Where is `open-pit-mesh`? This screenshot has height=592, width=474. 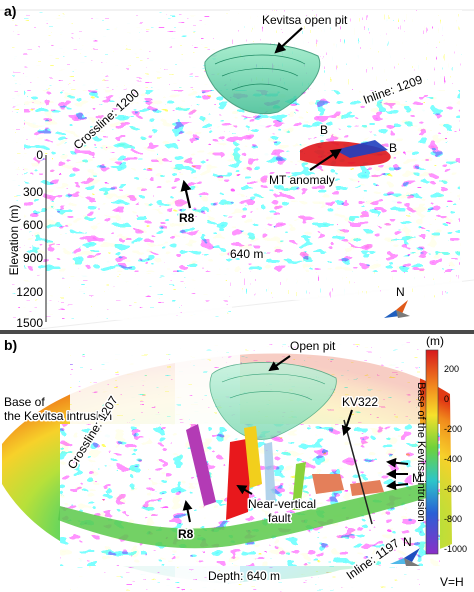
open-pit-mesh is located at coordinates (262, 79).